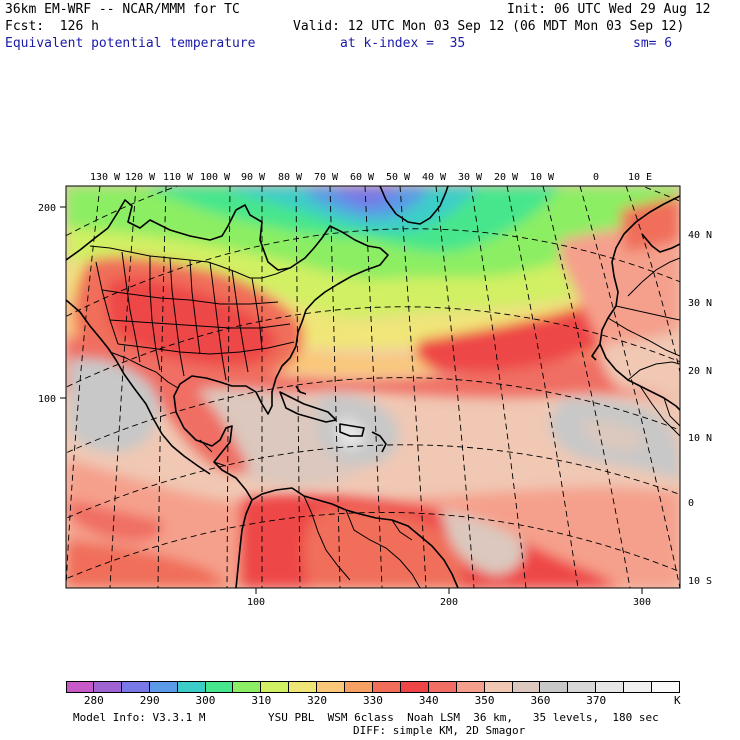 The image size is (740, 740). What do you see at coordinates (215, 177) in the screenshot?
I see `lon-label: 100 W` at bounding box center [215, 177].